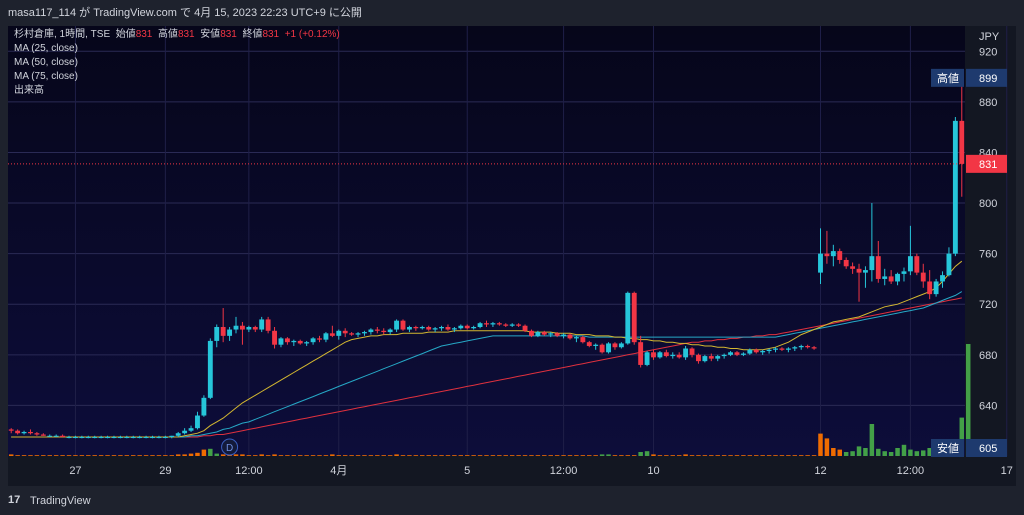 This screenshot has width=1024, height=515. I want to click on time-scale, so click(486, 471).